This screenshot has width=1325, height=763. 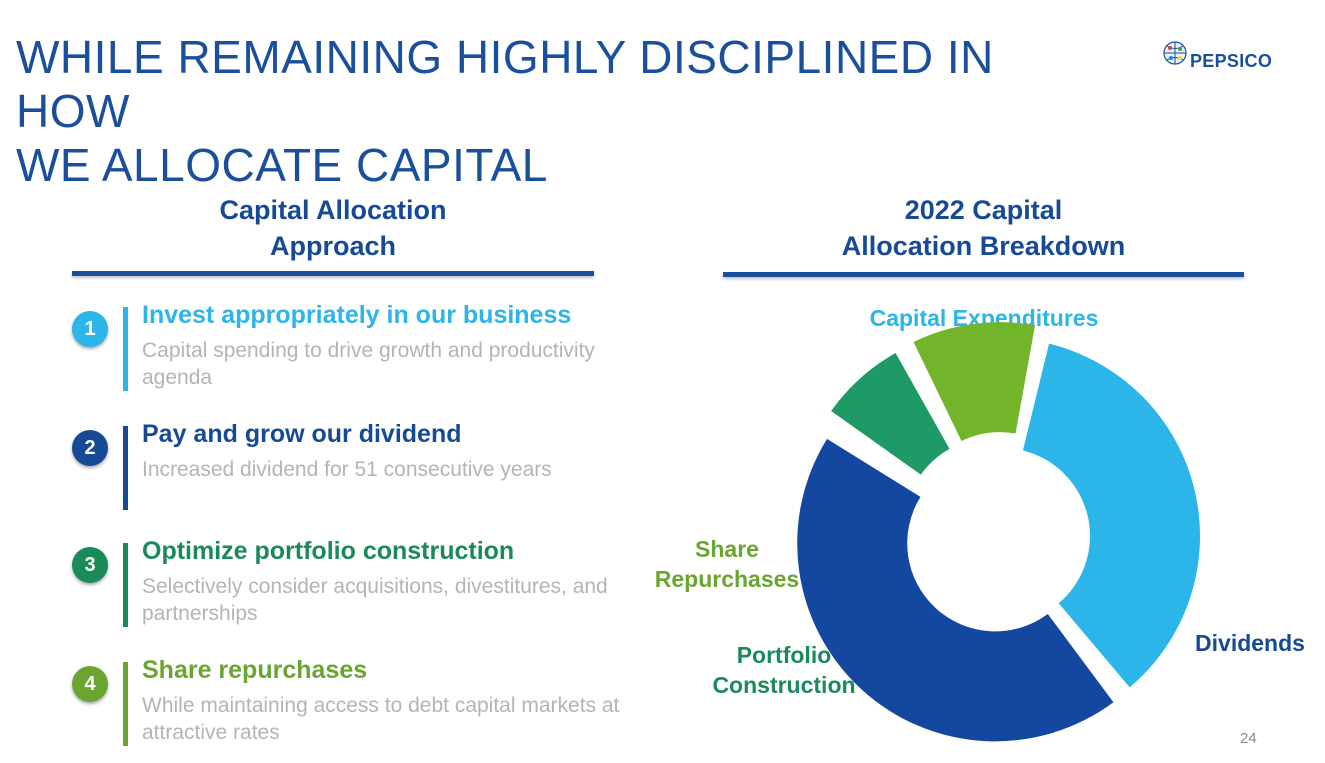 What do you see at coordinates (1175, 53) in the screenshot?
I see `globe-icon` at bounding box center [1175, 53].